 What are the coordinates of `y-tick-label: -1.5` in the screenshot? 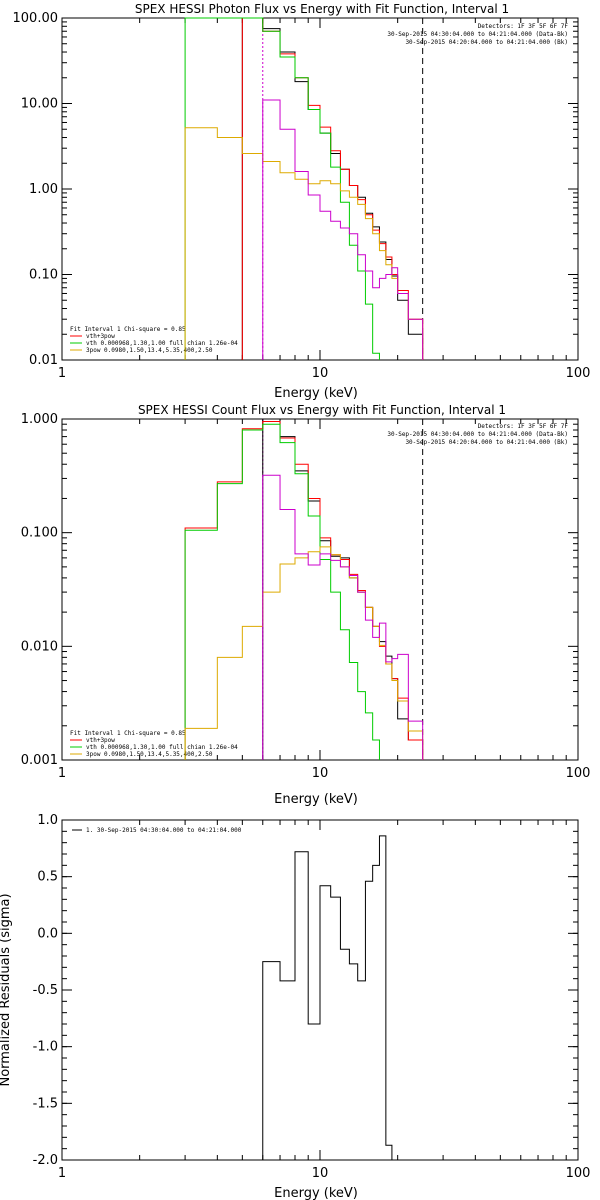 It's located at (45, 1103).